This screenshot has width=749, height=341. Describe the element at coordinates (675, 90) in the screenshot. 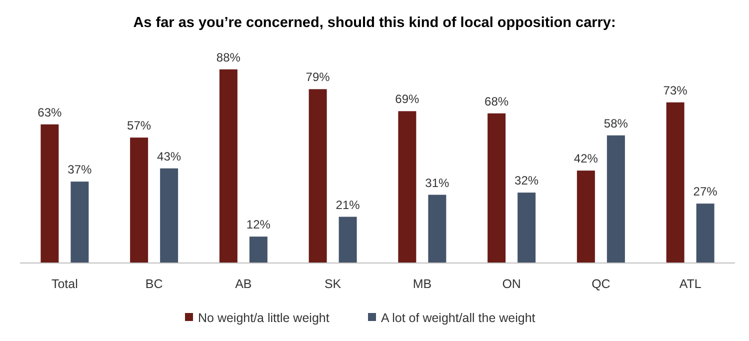

I see `data-label: 73%` at that location.